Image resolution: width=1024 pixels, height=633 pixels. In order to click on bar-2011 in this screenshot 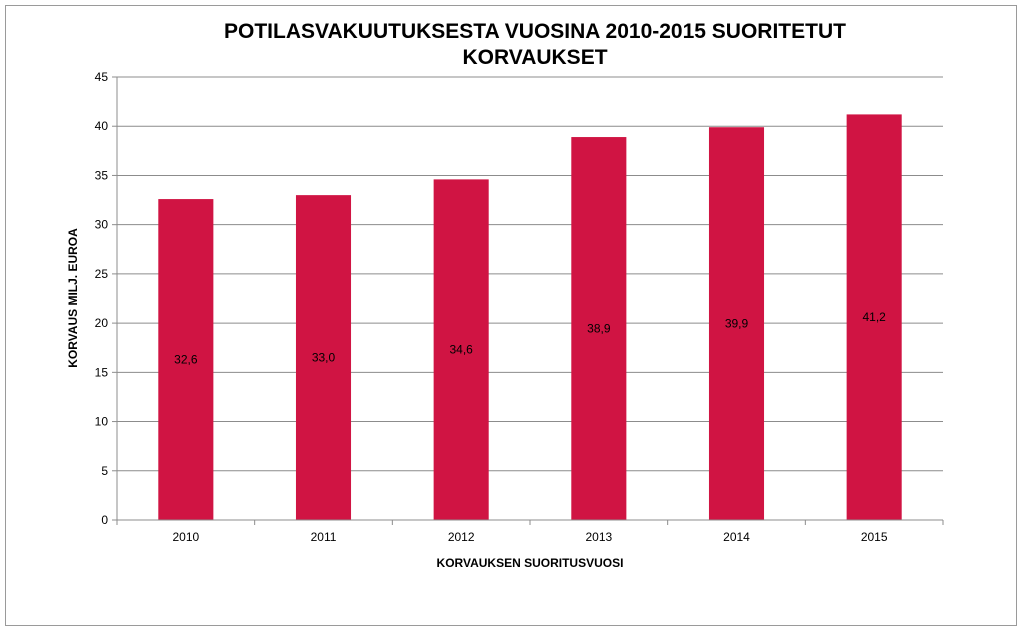, I will do `click(323, 357)`.